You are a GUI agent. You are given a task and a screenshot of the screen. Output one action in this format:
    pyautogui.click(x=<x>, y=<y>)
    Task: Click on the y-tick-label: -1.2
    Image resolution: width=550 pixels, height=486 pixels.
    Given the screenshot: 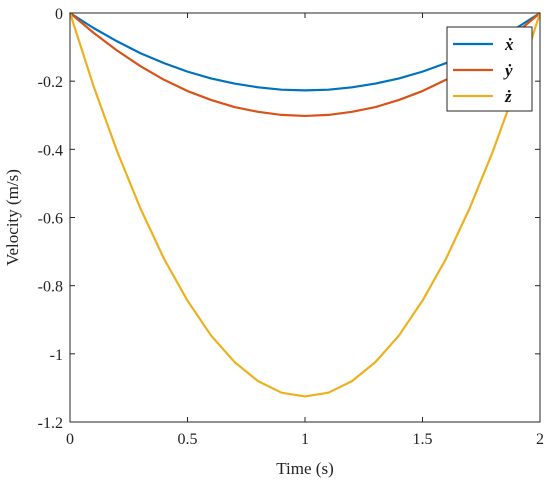 What is the action you would take?
    pyautogui.click(x=50, y=423)
    